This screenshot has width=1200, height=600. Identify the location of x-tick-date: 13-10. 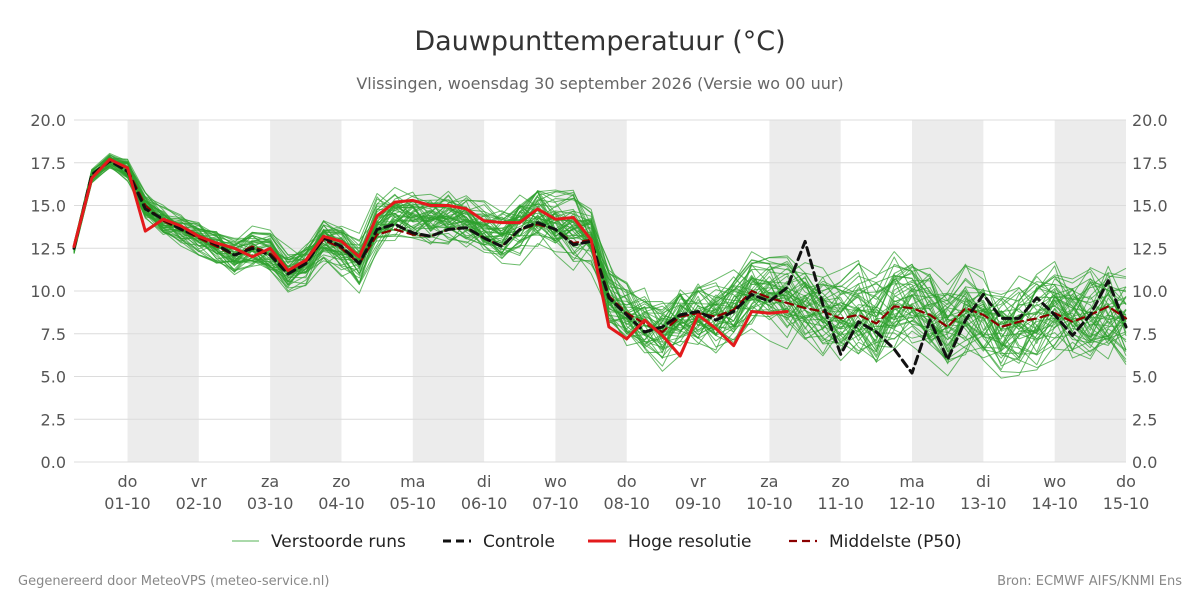
(983, 503).